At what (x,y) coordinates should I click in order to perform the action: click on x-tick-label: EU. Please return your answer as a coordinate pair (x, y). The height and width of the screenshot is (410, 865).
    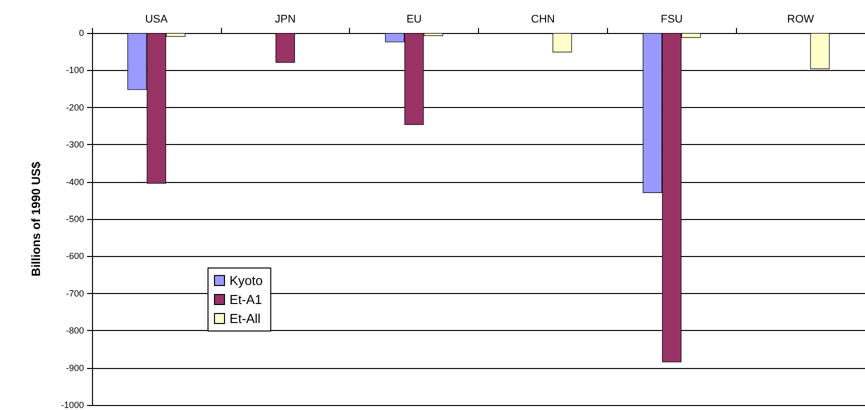
    Looking at the image, I should click on (414, 20).